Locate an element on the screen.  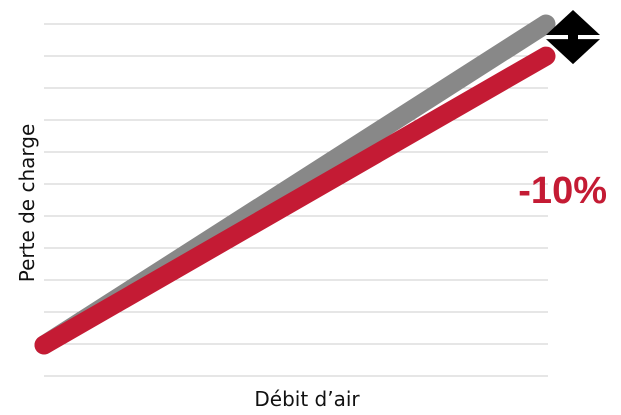
arrow-head-up is located at coordinates (573, 22).